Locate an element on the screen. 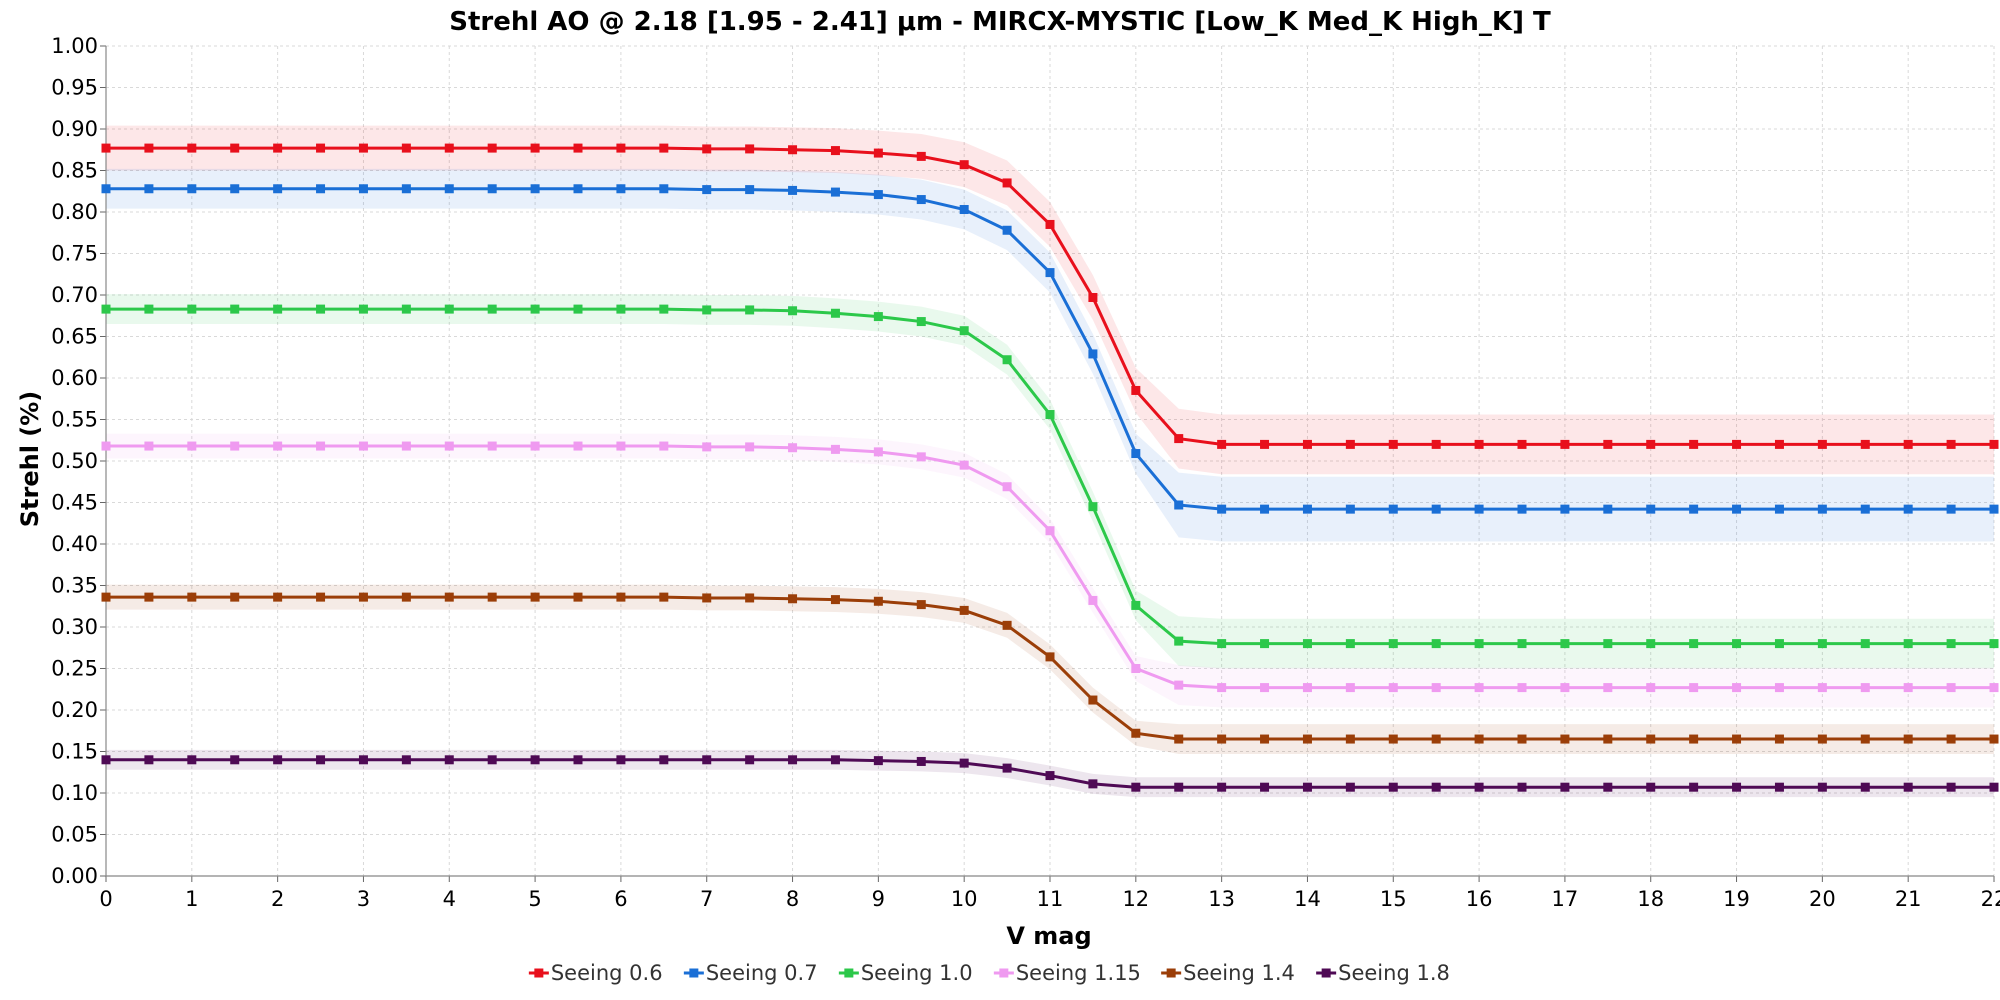  legend-item: Seeing 0.6 is located at coordinates (595, 973).